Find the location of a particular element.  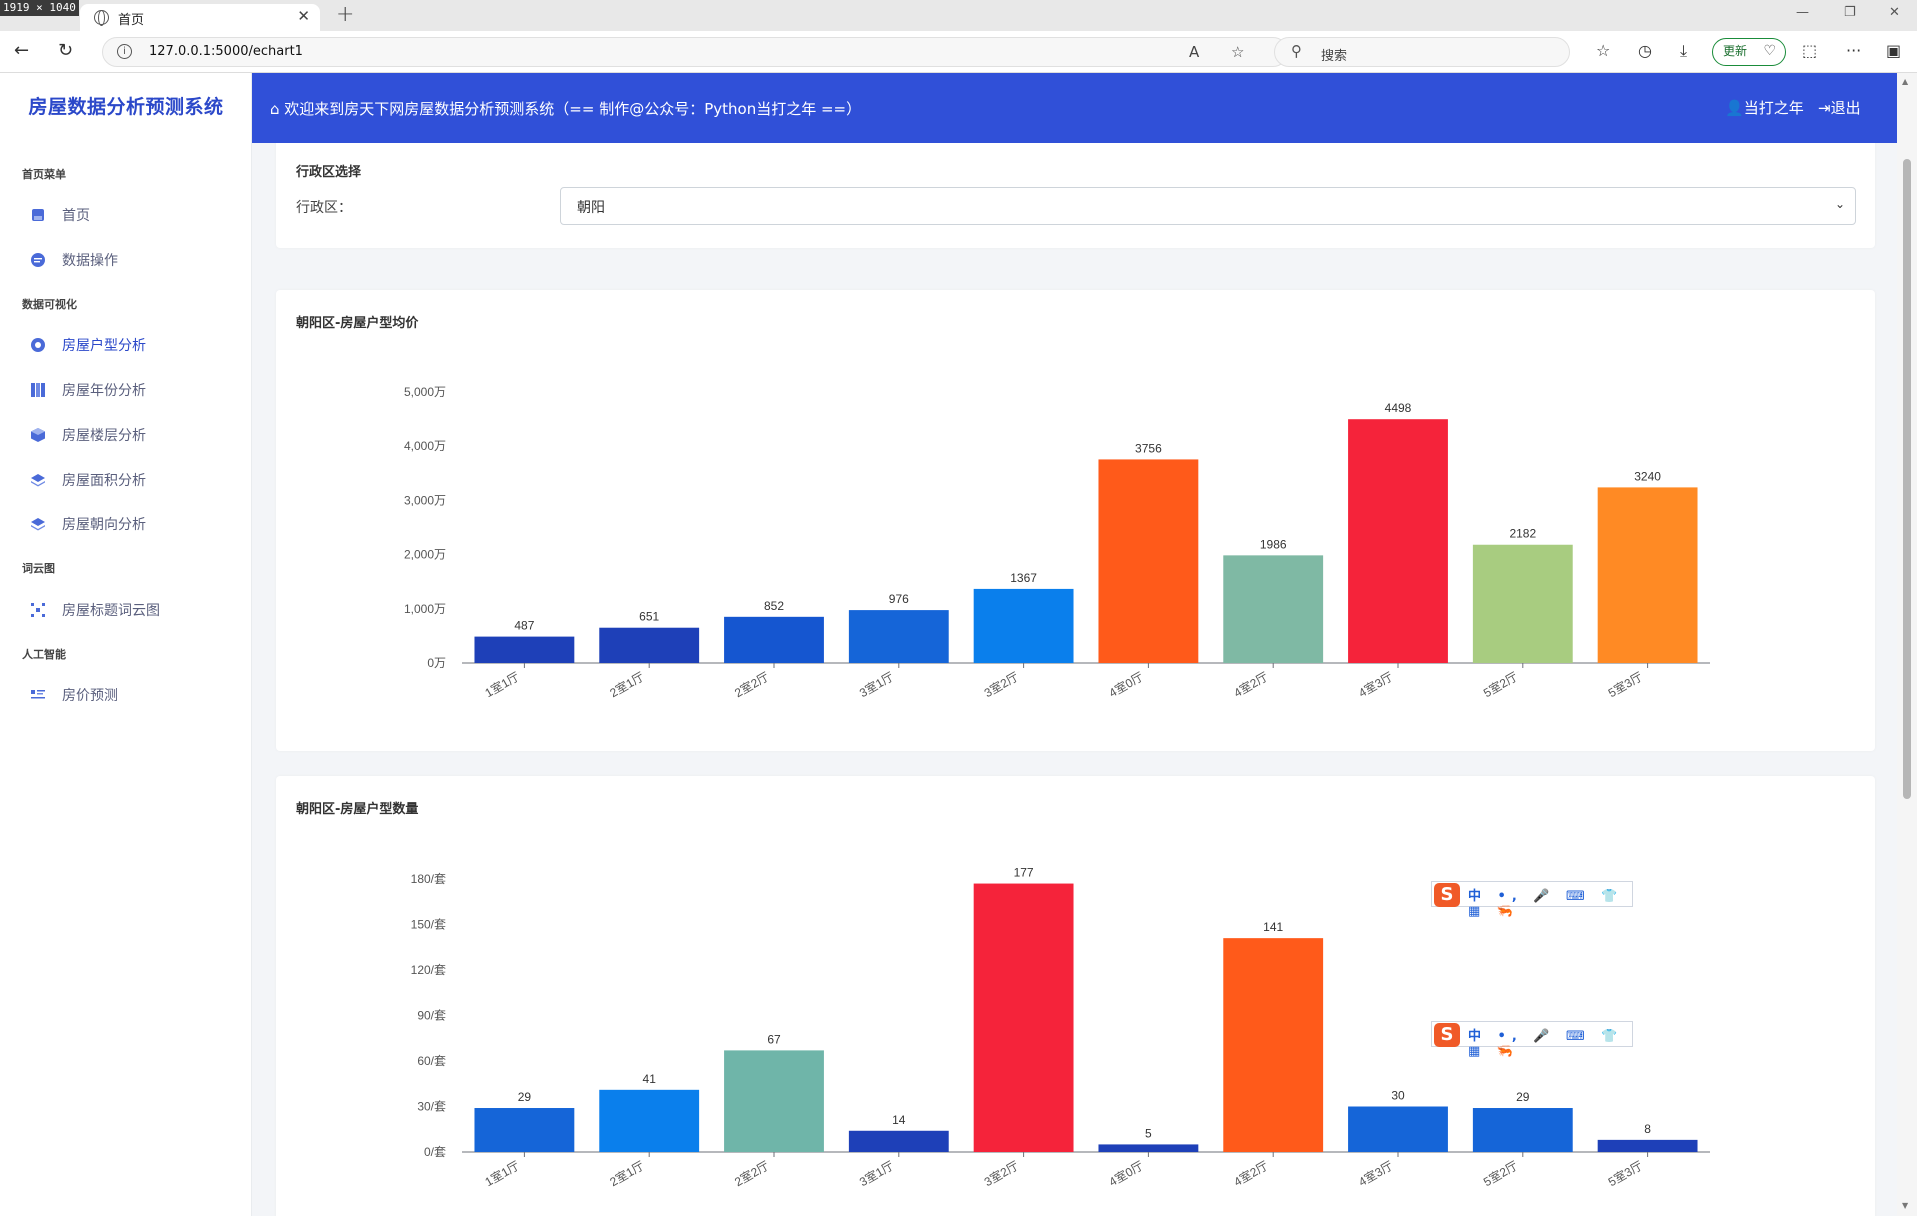

y-tick-label: 90/套 is located at coordinates (431, 1016).